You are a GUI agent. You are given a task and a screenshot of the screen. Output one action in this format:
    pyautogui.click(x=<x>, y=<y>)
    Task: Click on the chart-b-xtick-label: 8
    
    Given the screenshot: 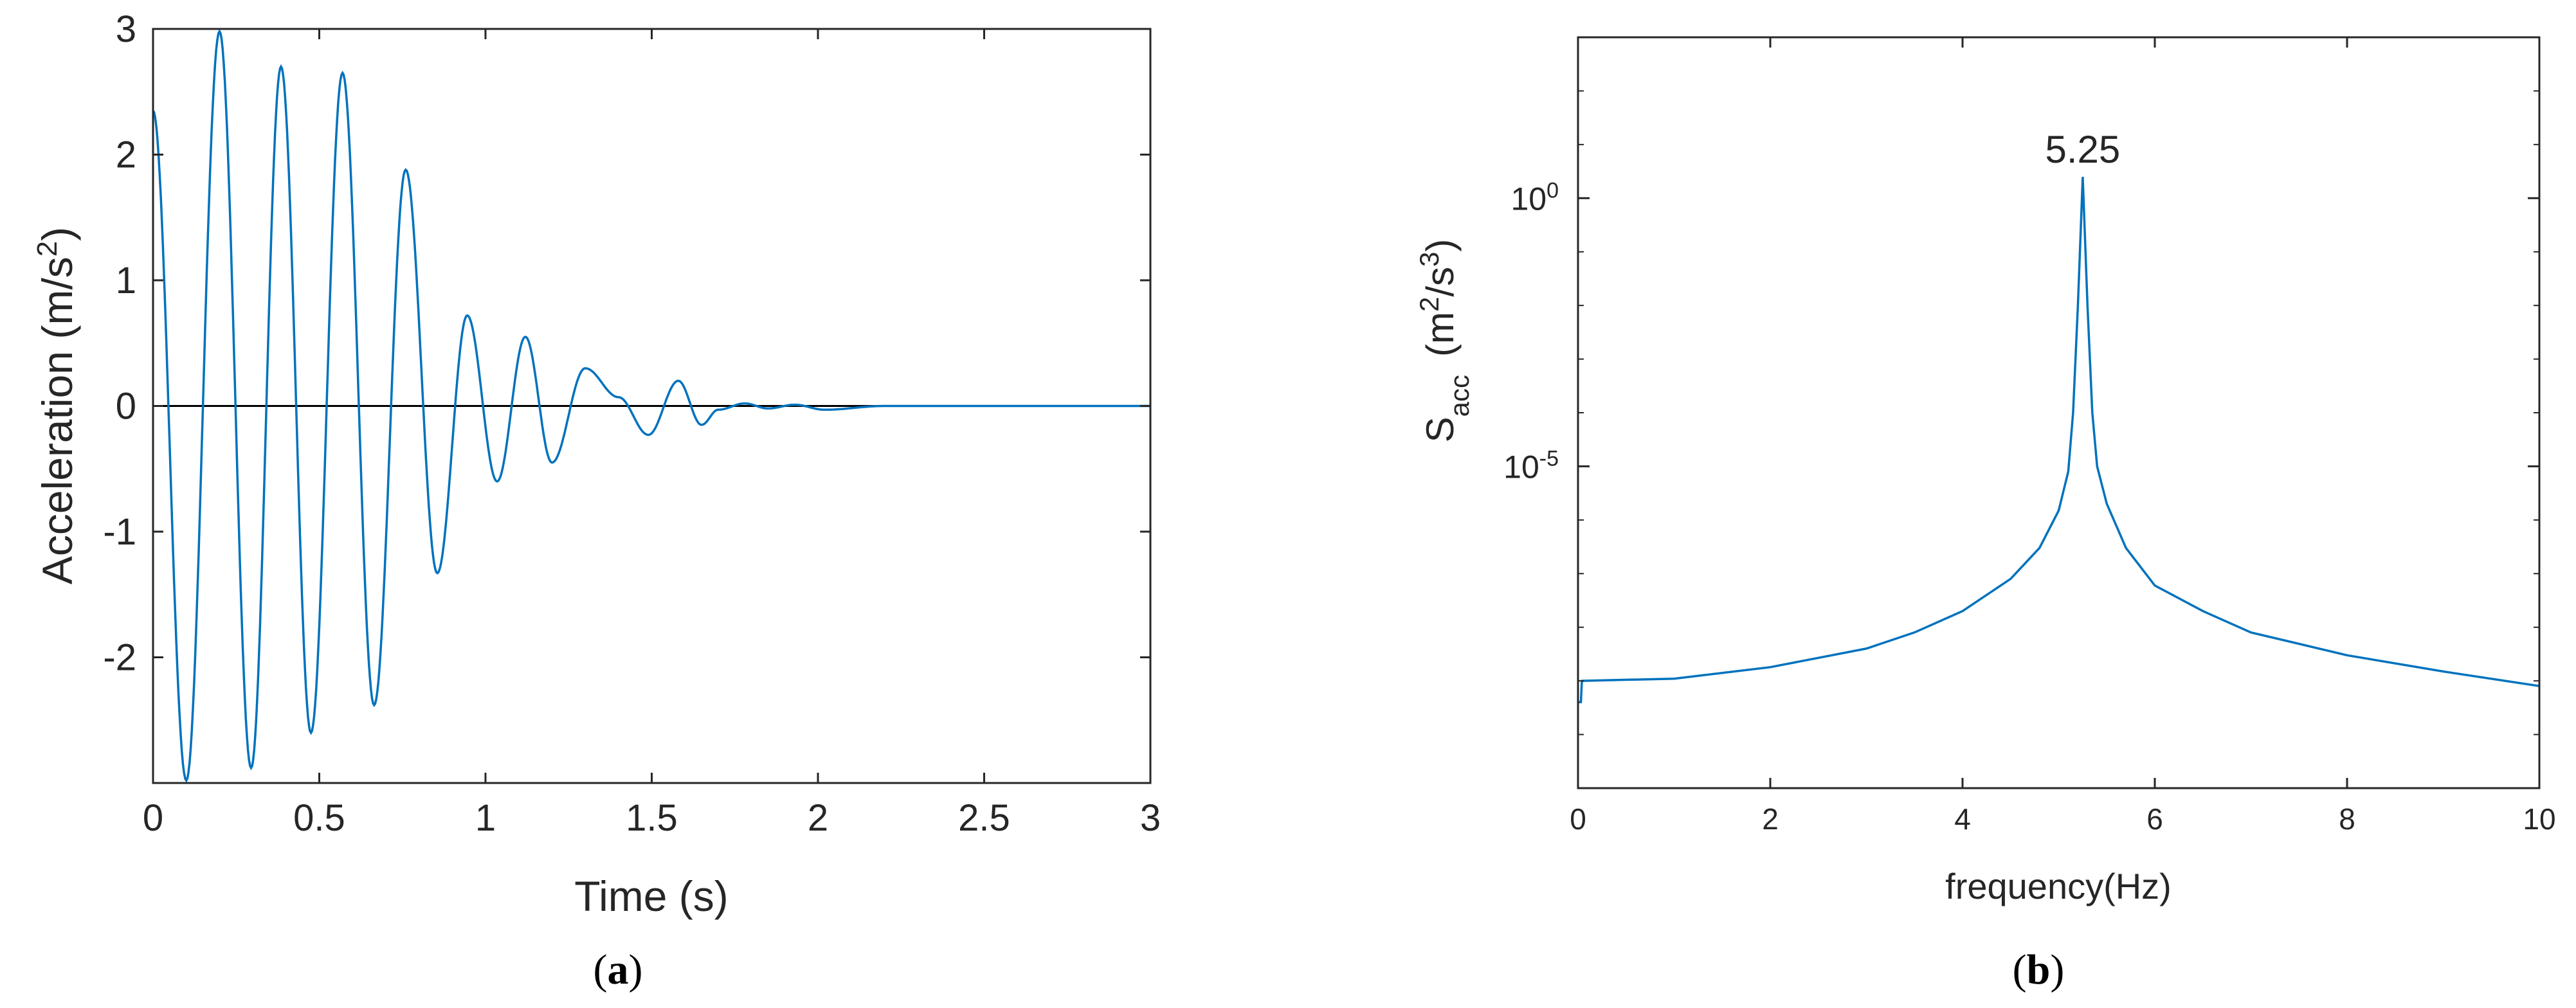 What is the action you would take?
    pyautogui.click(x=2347, y=819)
    